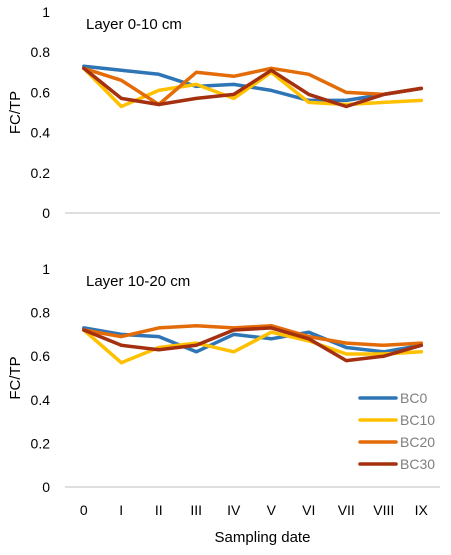  What do you see at coordinates (417, 442) in the screenshot?
I see `legend-label: BC20` at bounding box center [417, 442].